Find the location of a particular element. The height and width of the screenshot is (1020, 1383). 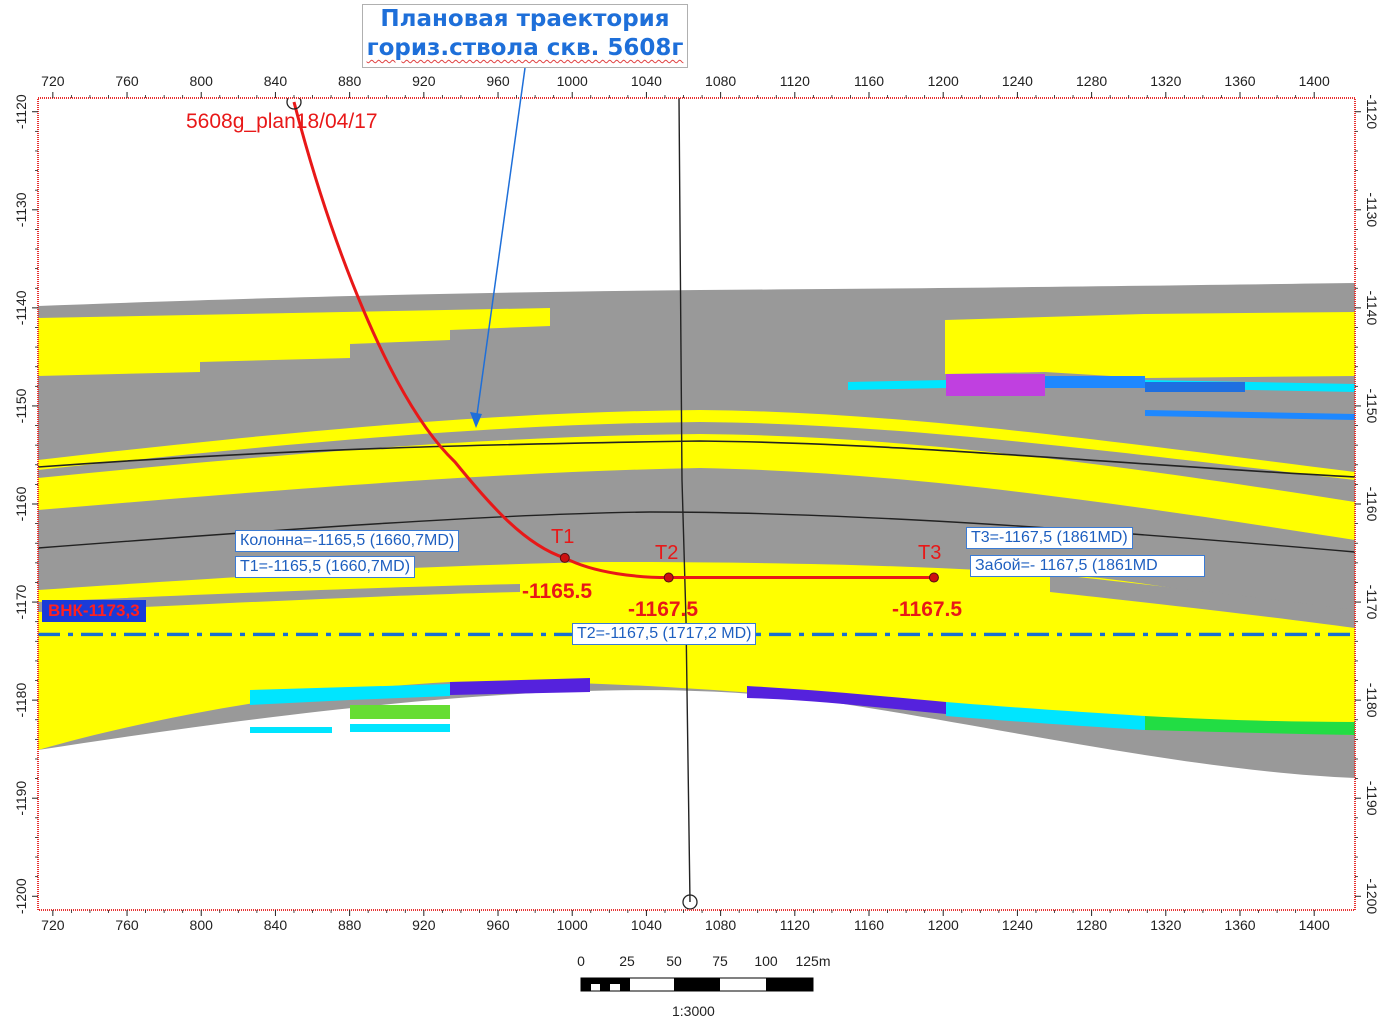

purple-facies-right is located at coordinates (846, 700).